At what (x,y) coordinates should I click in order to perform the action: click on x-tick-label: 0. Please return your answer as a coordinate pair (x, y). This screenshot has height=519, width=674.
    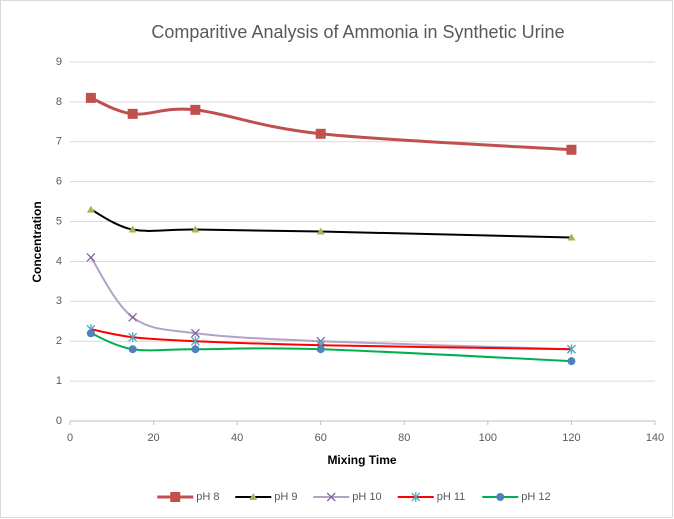
    Looking at the image, I should click on (70, 438).